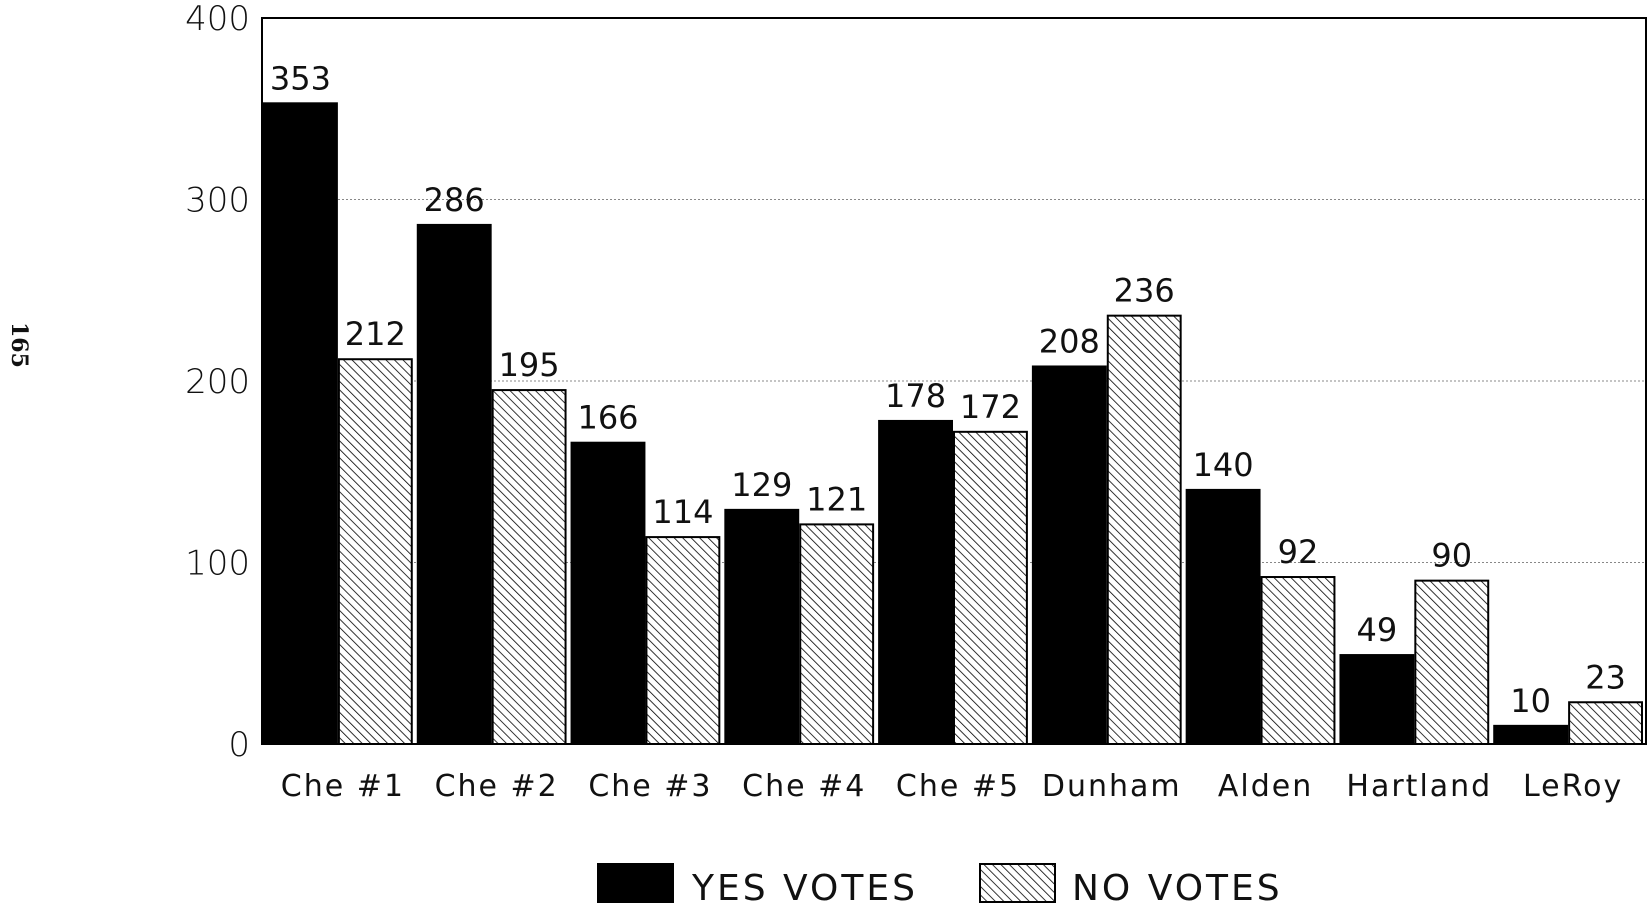 The height and width of the screenshot is (907, 1652). I want to click on data-label-no-1: 195, so click(529, 365).